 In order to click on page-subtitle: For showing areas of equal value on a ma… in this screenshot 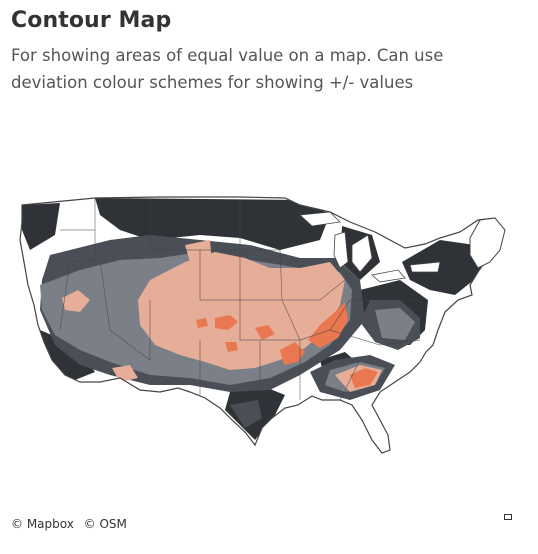, I will do `click(271, 69)`.